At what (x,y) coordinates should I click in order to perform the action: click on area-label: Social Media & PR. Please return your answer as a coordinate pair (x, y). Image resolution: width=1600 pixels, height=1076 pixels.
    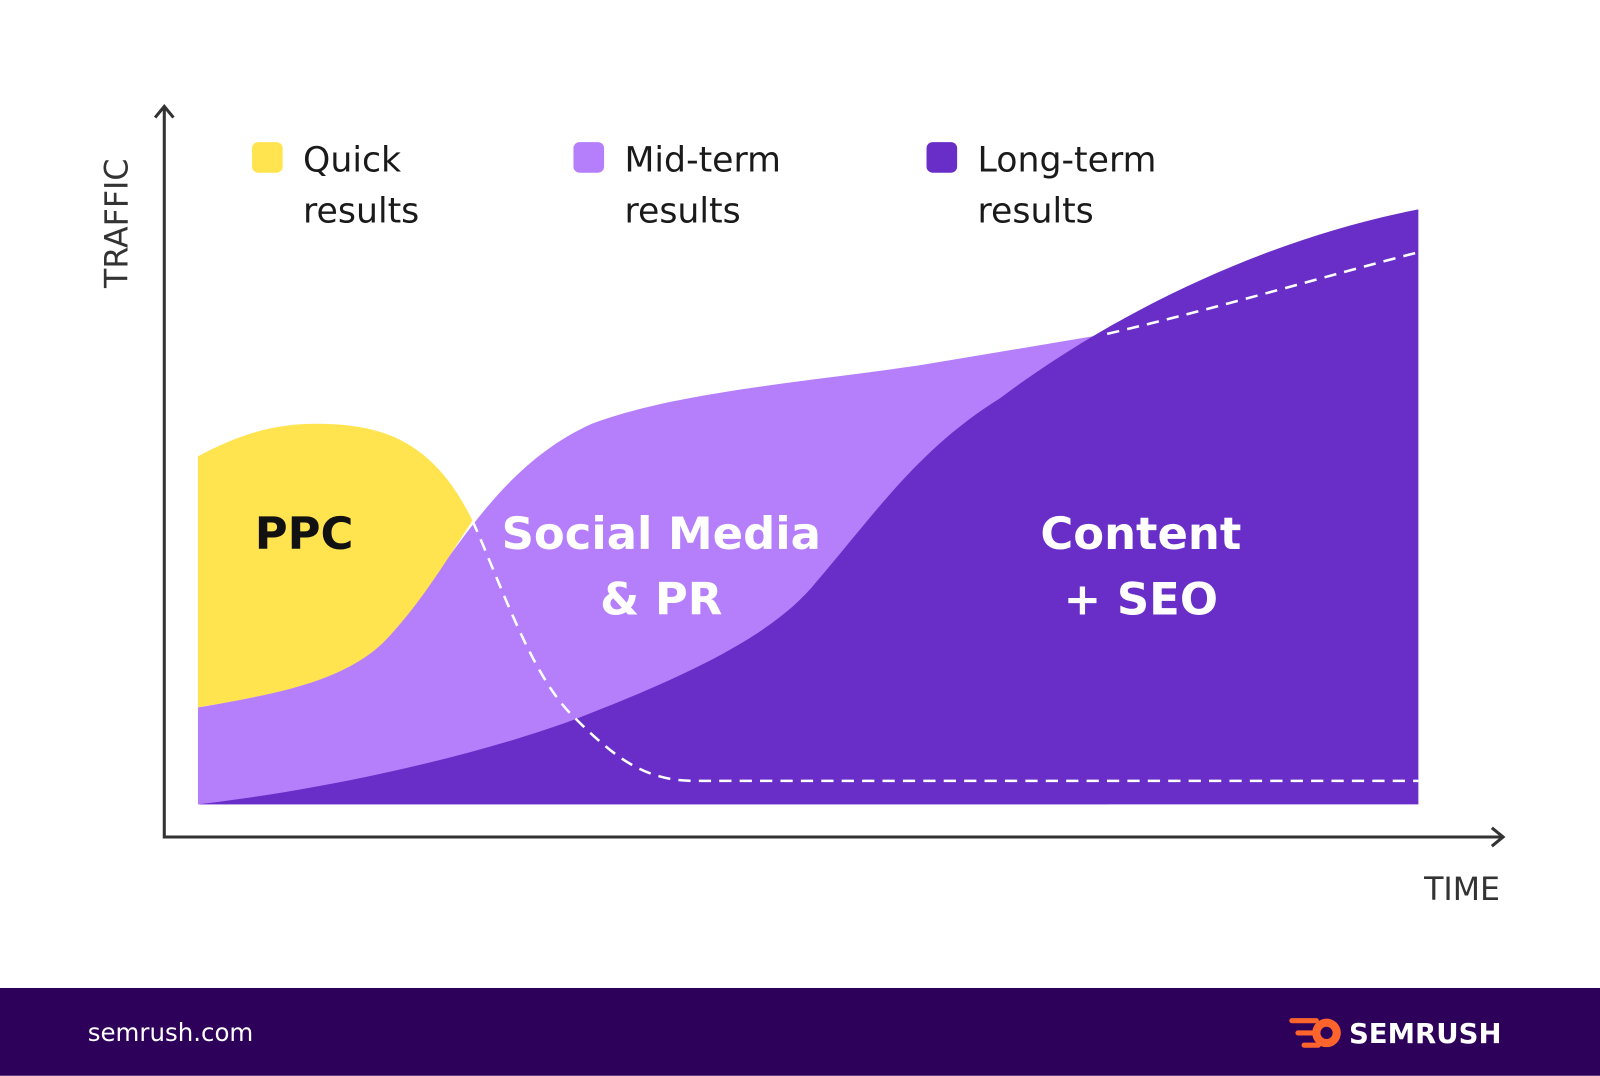
    Looking at the image, I should click on (661, 566).